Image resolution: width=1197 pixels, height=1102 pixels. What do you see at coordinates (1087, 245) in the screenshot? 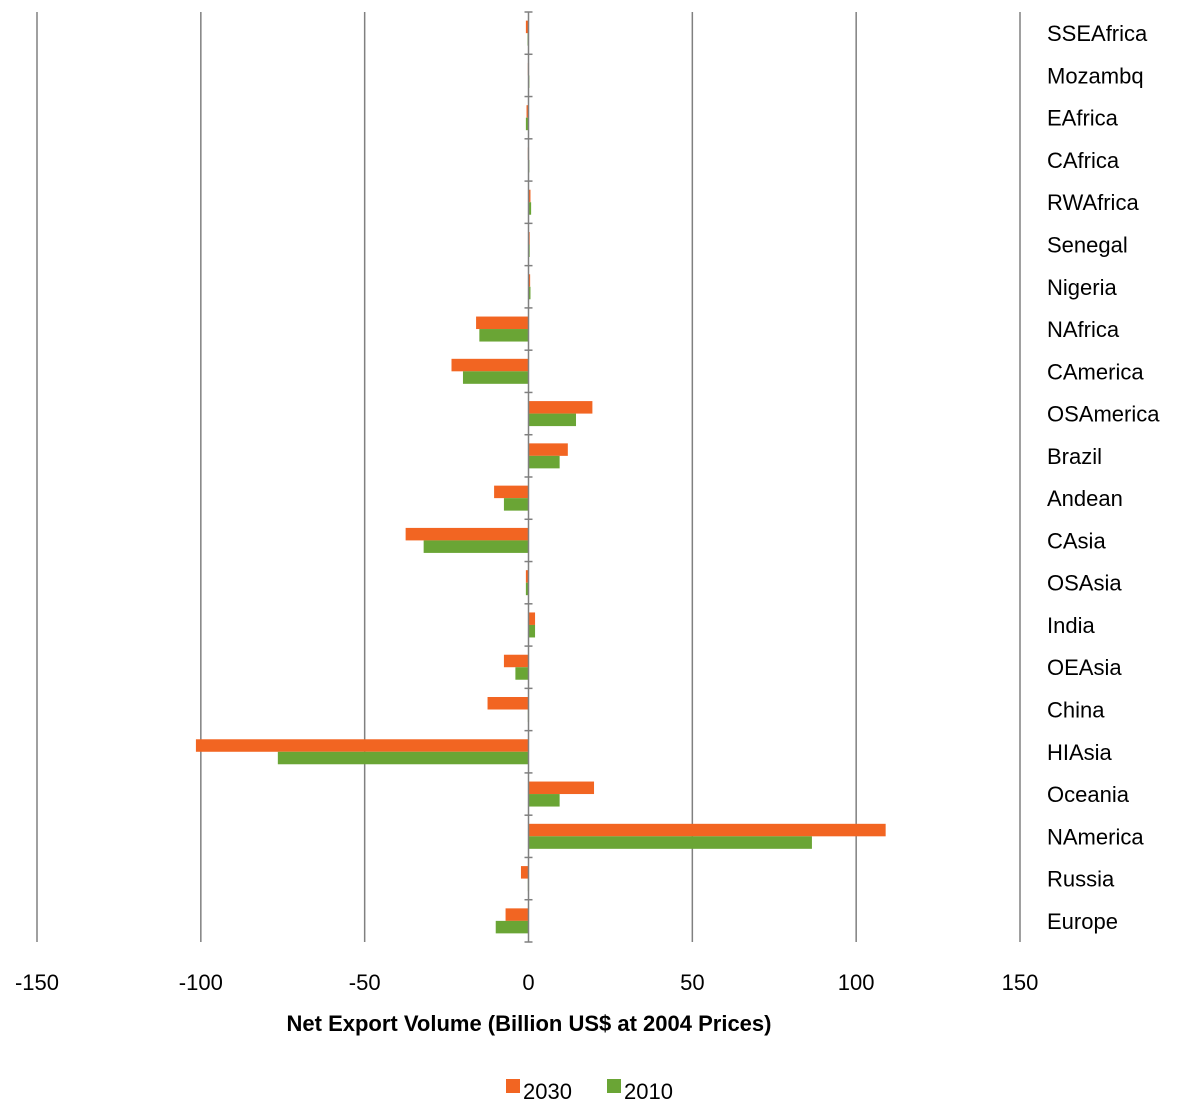
I see `category-label: Senegal` at bounding box center [1087, 245].